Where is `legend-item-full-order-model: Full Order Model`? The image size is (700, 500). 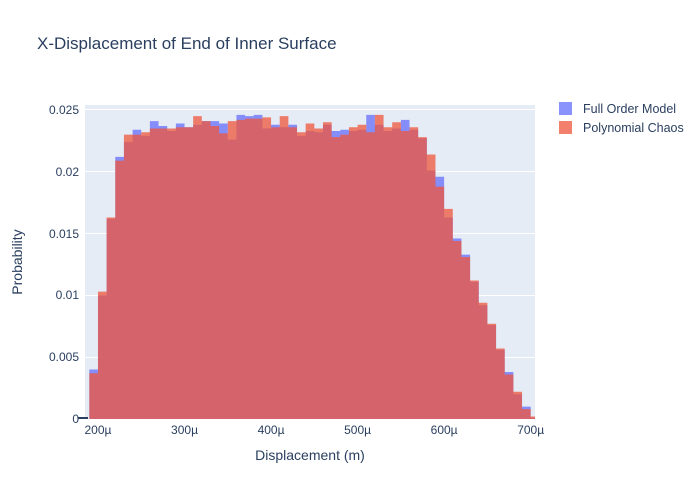 legend-item-full-order-model: Full Order Model is located at coordinates (618, 108).